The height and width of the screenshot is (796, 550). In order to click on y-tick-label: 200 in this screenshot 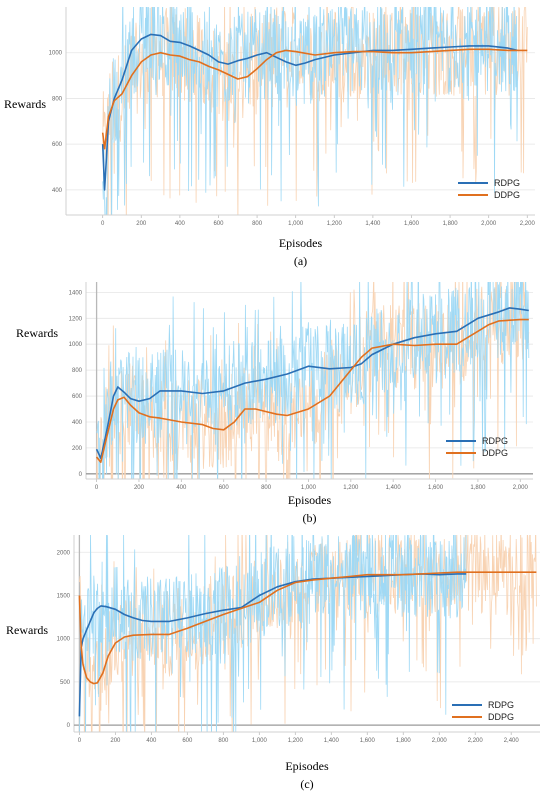, I will do `click(77, 449)`.